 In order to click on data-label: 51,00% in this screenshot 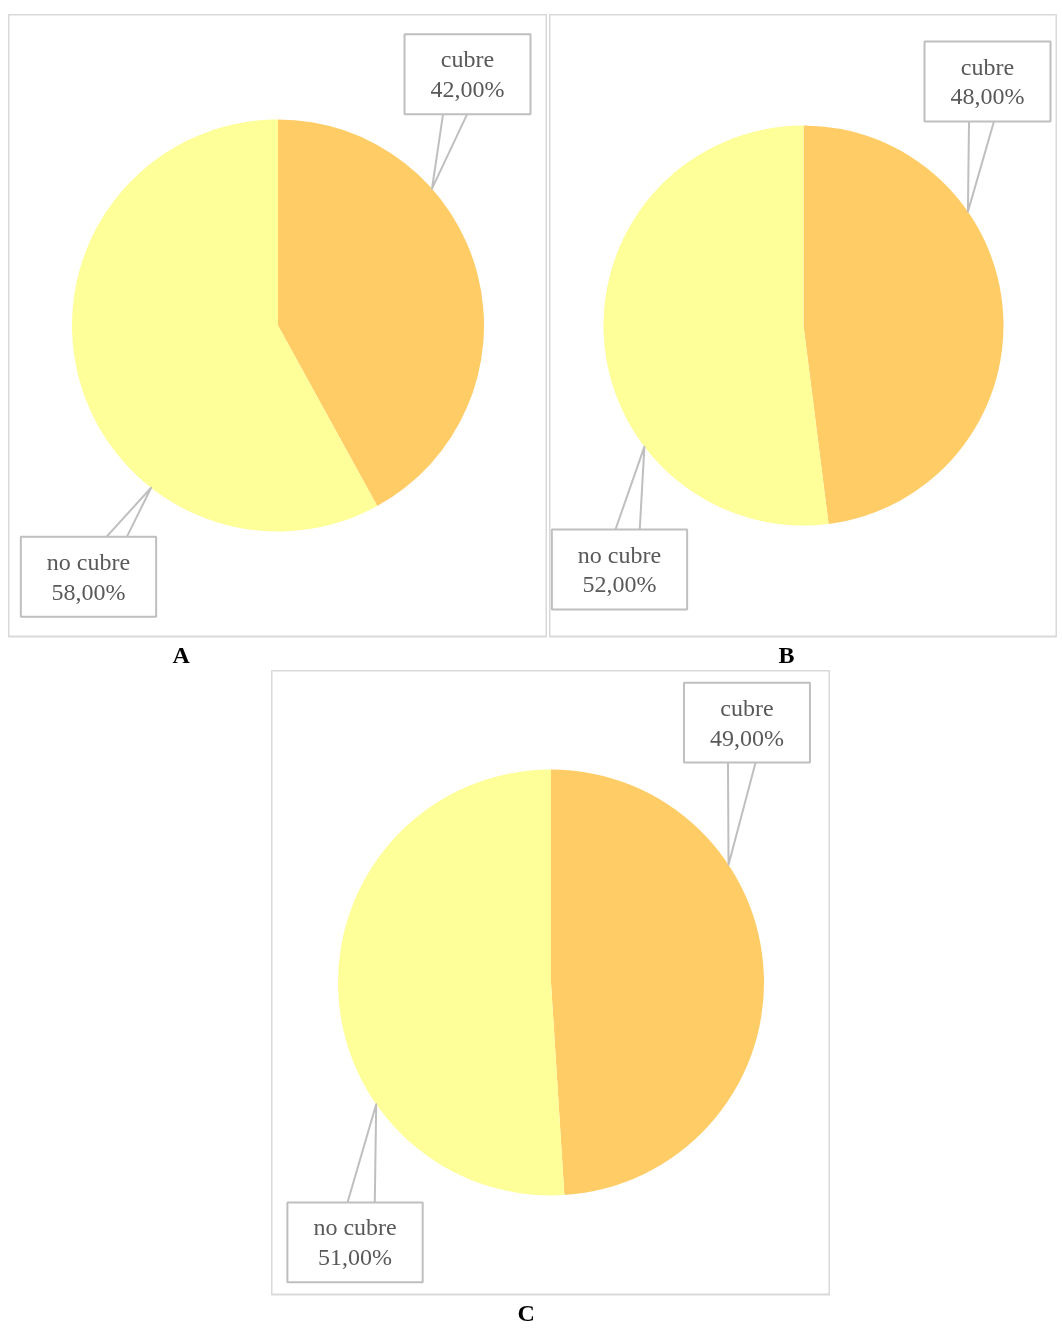, I will do `click(355, 1257)`.